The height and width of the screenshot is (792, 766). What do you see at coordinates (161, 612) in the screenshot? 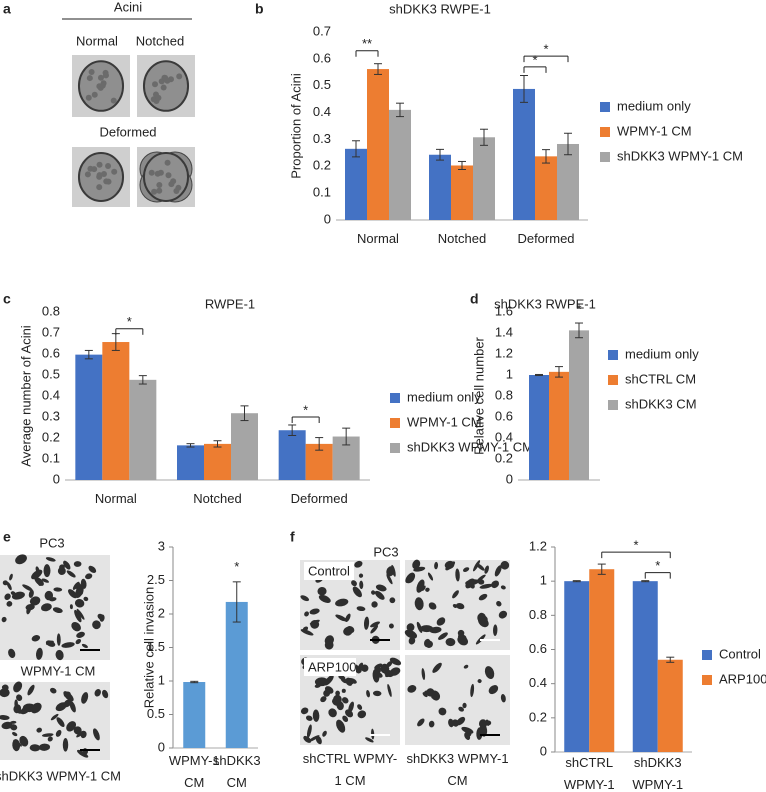
I see `y-tick-label: 2` at bounding box center [161, 612].